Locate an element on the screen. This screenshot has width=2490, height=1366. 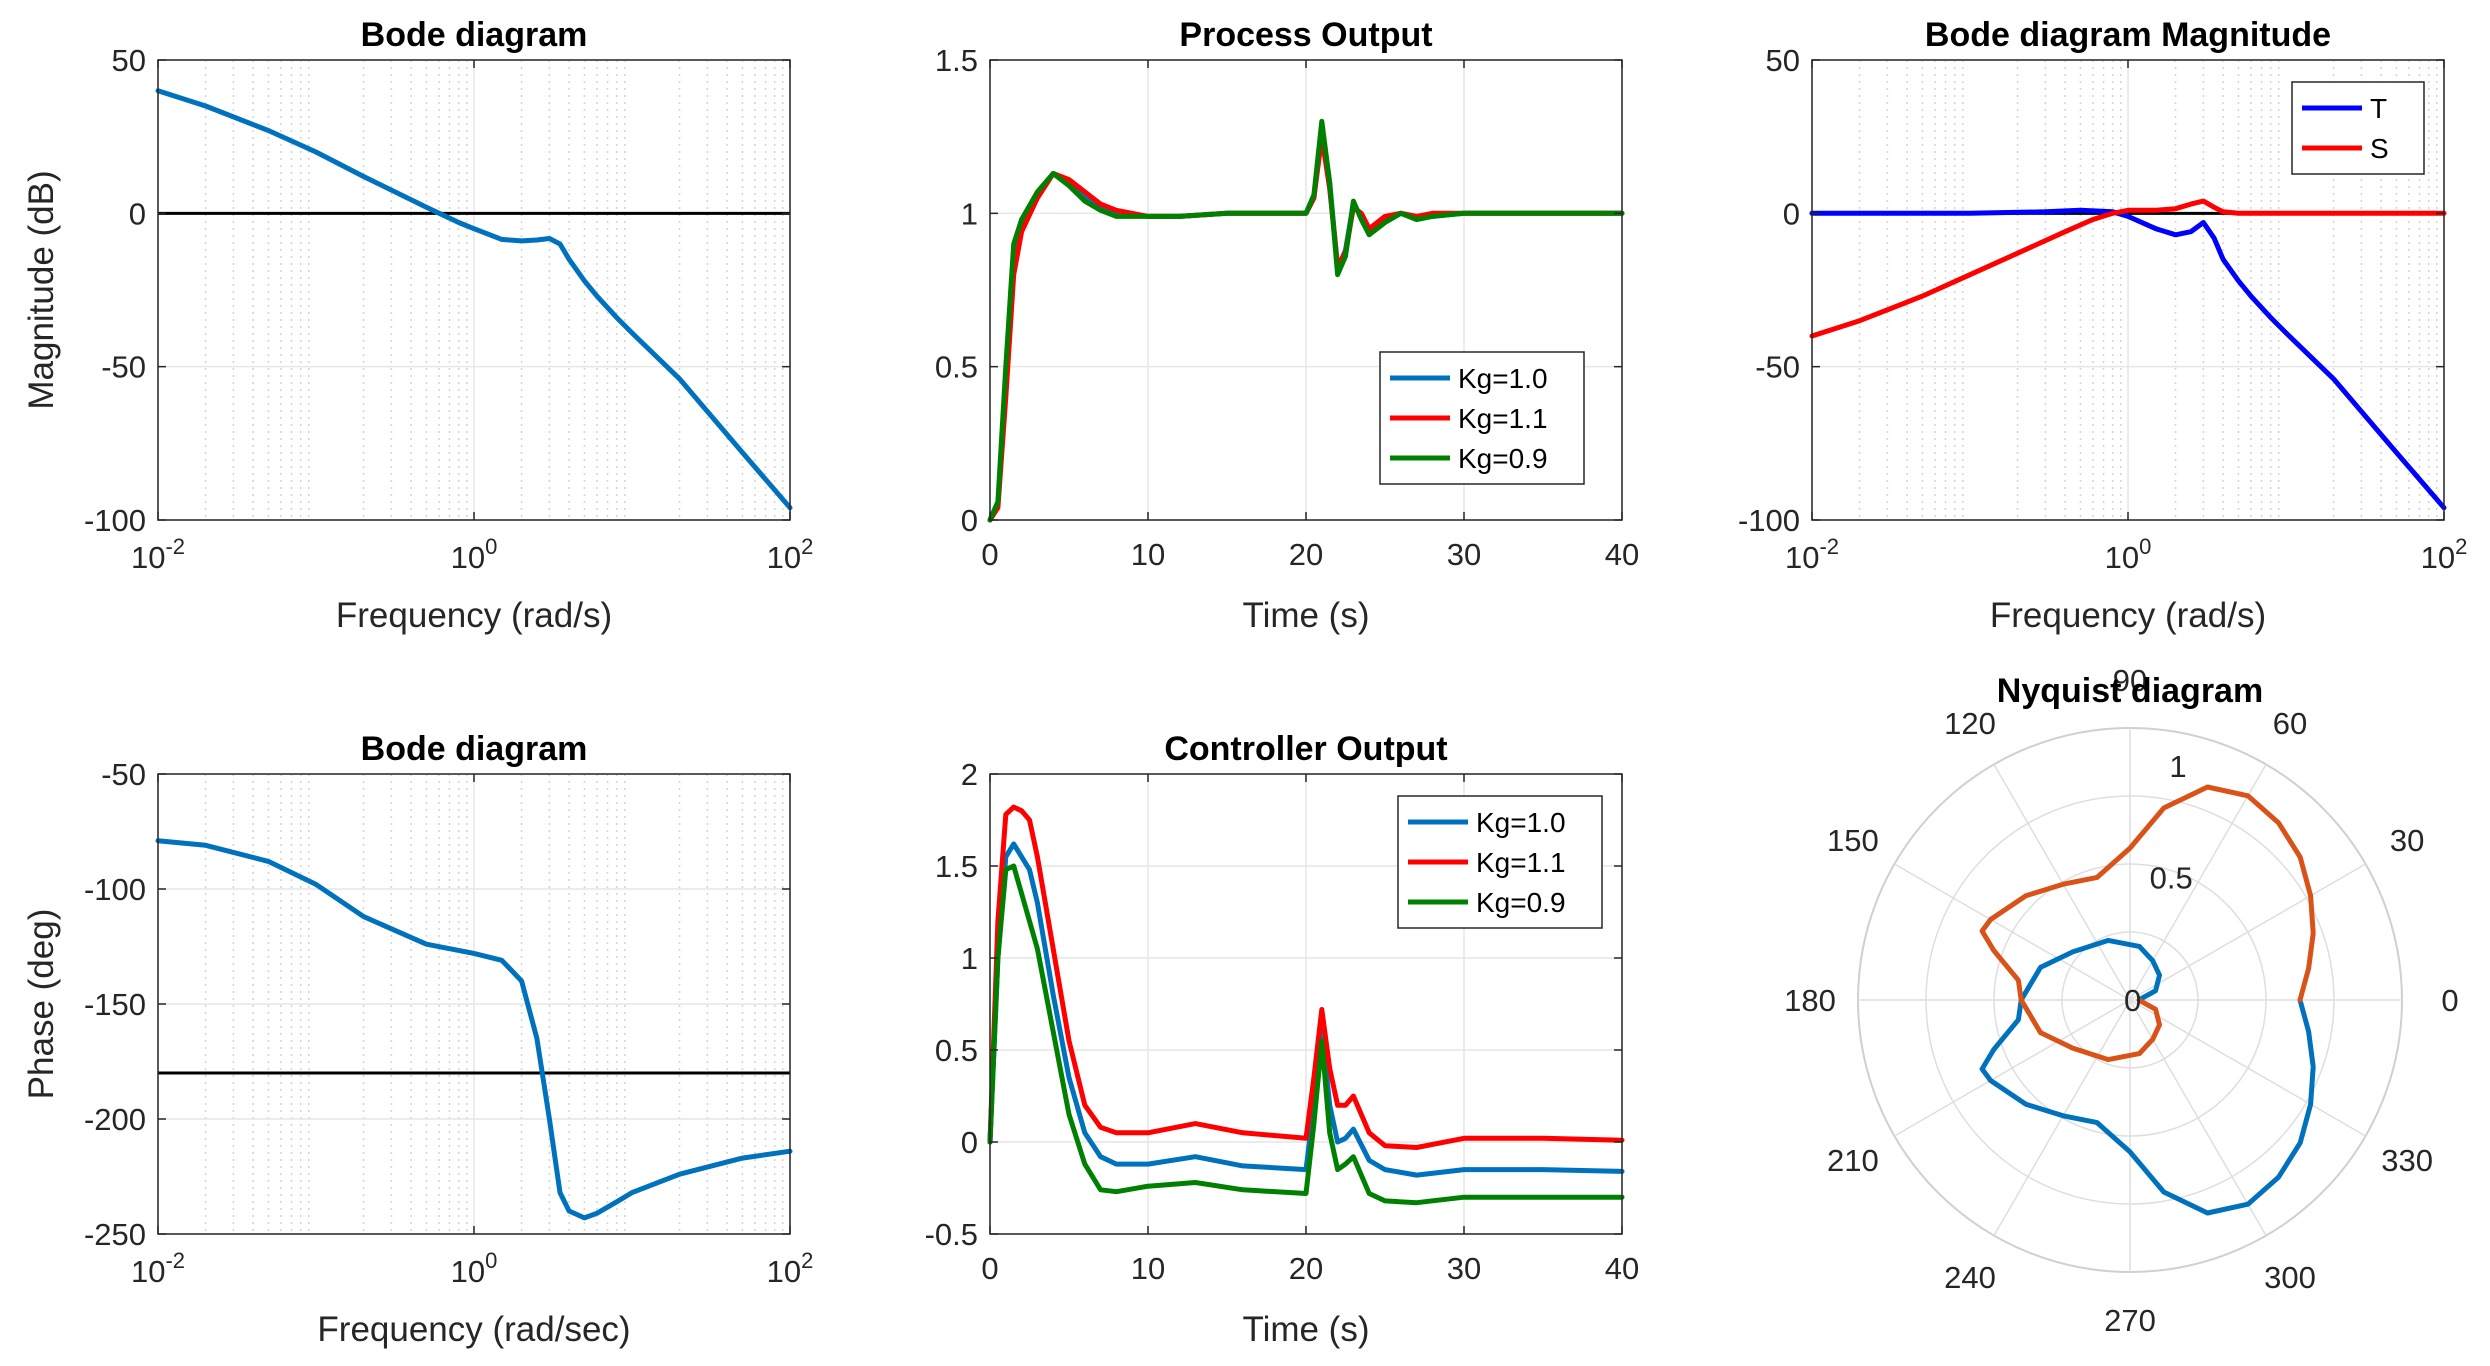
x-axis-label: Frequency (rad/sec) is located at coordinates (473, 1329).